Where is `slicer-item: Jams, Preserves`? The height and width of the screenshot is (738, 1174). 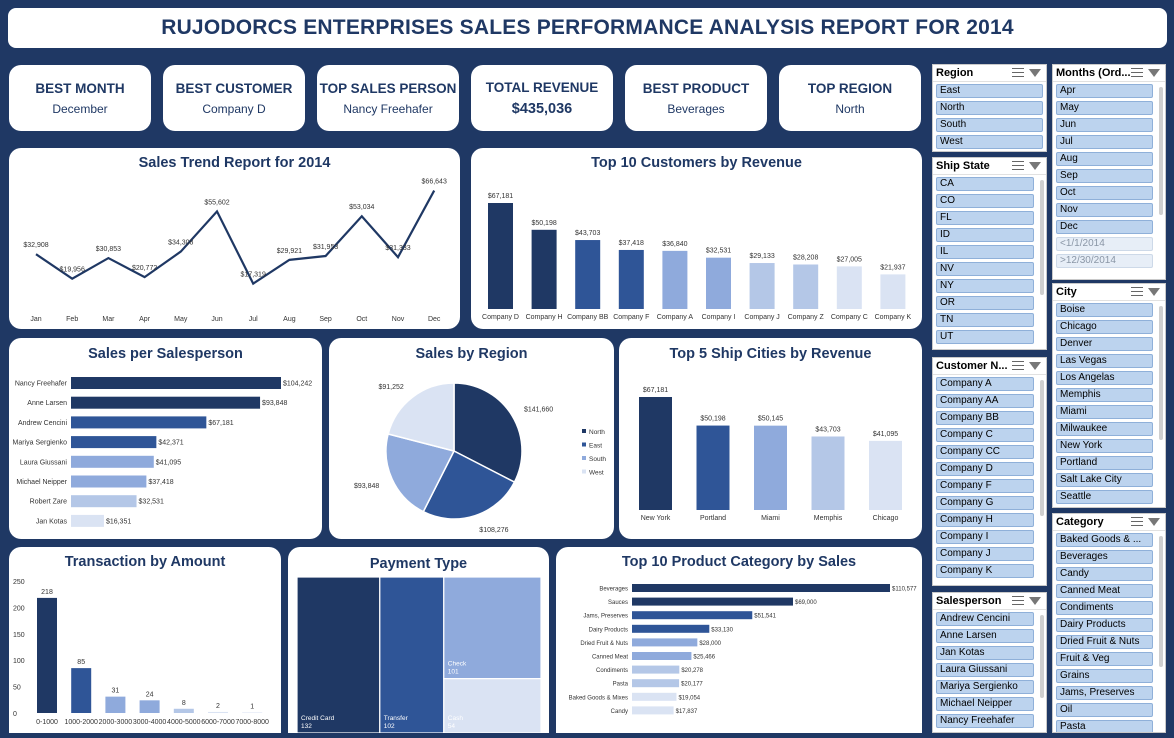 slicer-item: Jams, Preserves is located at coordinates (1104, 693).